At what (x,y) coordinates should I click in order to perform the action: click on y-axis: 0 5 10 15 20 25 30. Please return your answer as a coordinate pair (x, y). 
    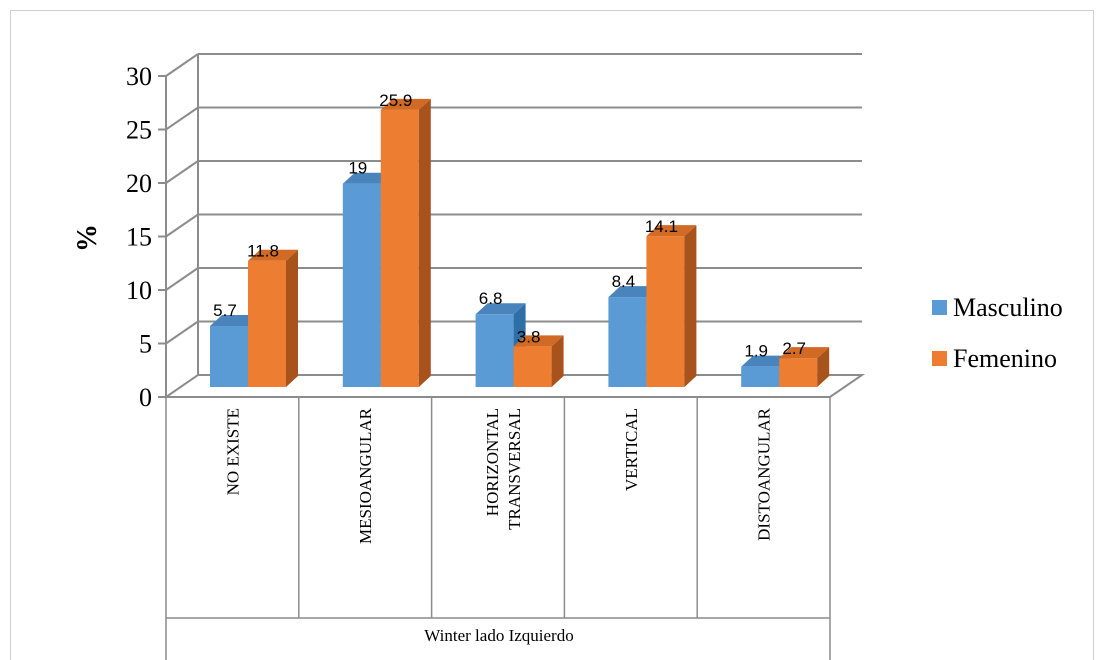
    Looking at the image, I should click on (146, 237).